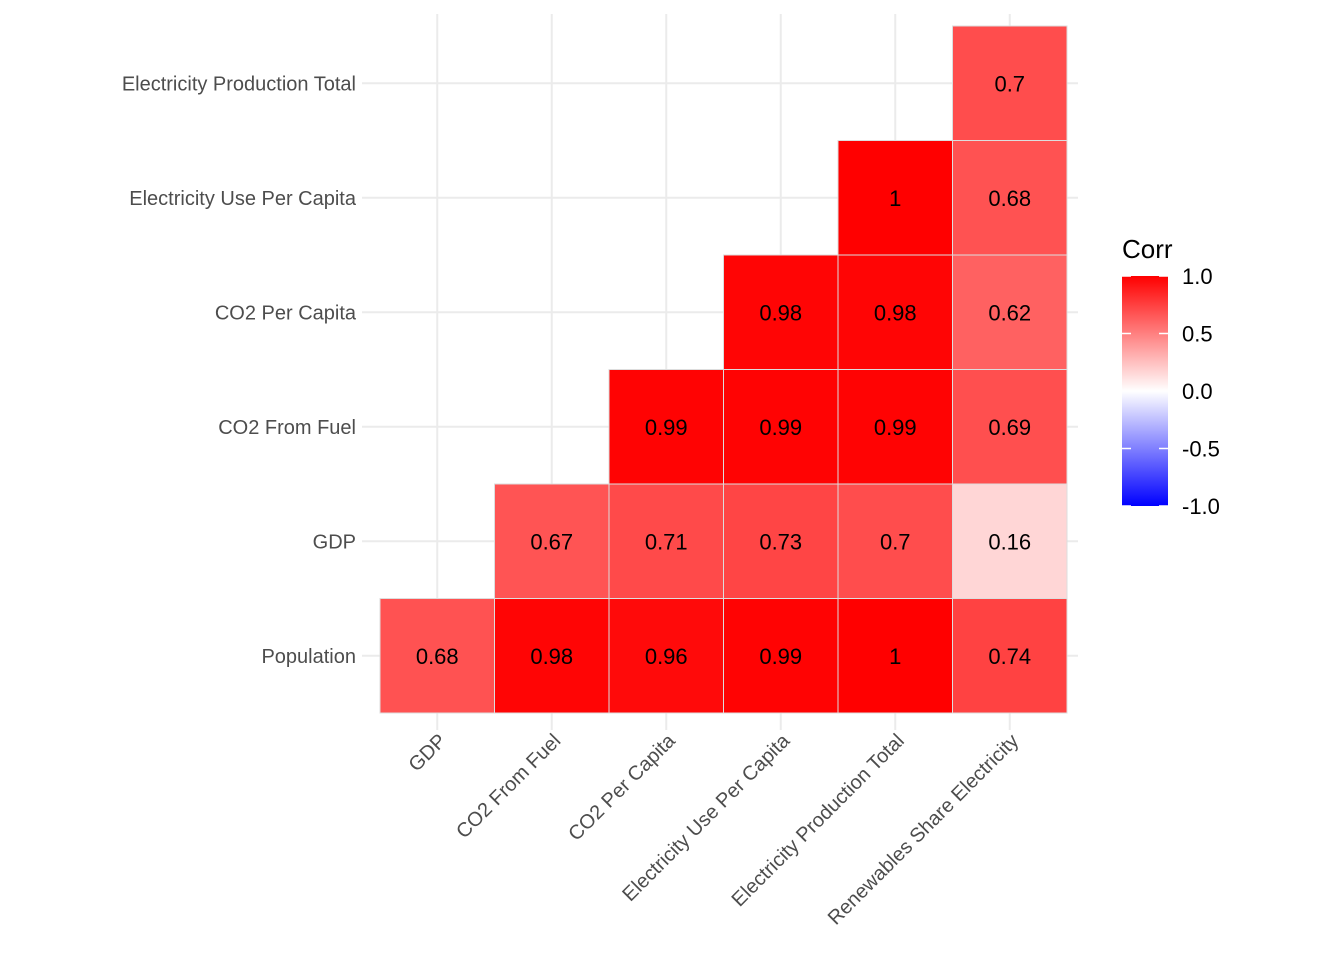 The height and width of the screenshot is (960, 1344). I want to click on cell-value-label: 0.67, so click(551, 541).